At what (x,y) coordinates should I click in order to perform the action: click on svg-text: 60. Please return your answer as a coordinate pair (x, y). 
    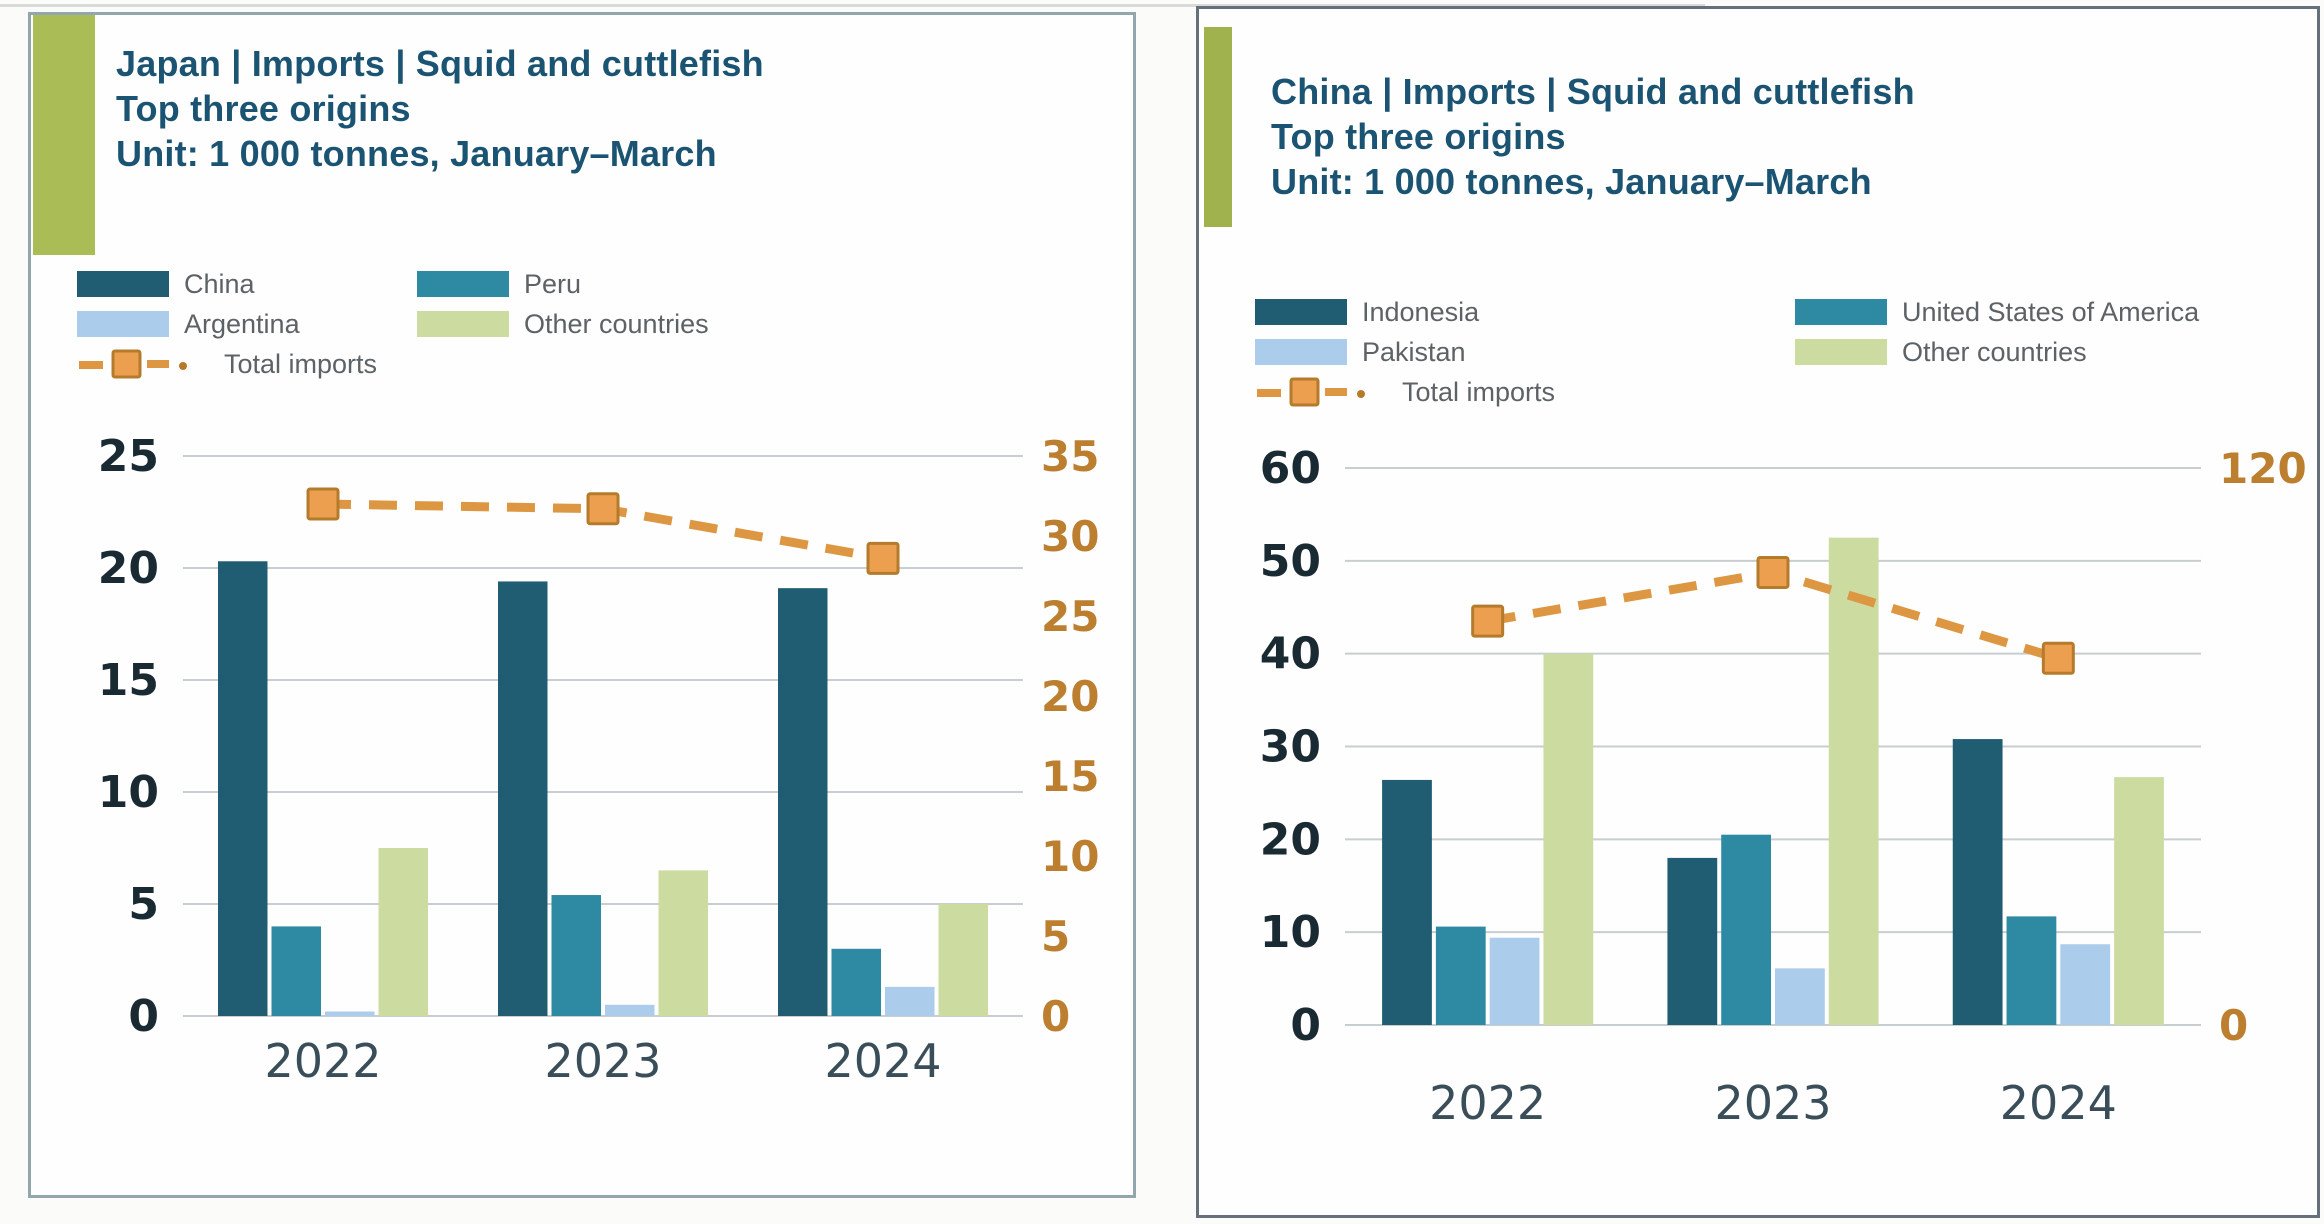
    Looking at the image, I should click on (1290, 468).